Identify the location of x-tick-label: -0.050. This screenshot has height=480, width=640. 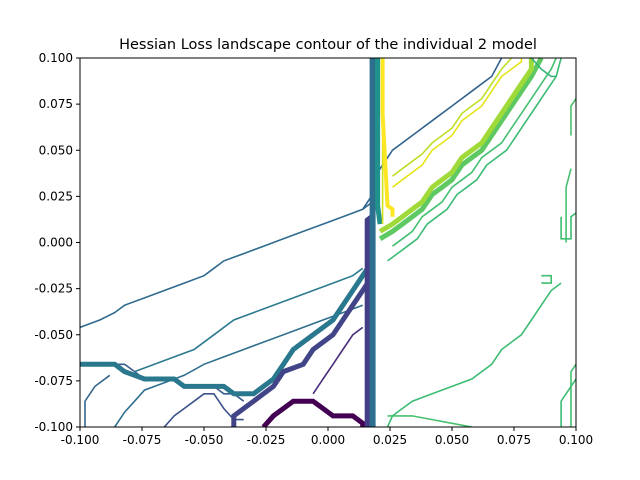
(204, 440).